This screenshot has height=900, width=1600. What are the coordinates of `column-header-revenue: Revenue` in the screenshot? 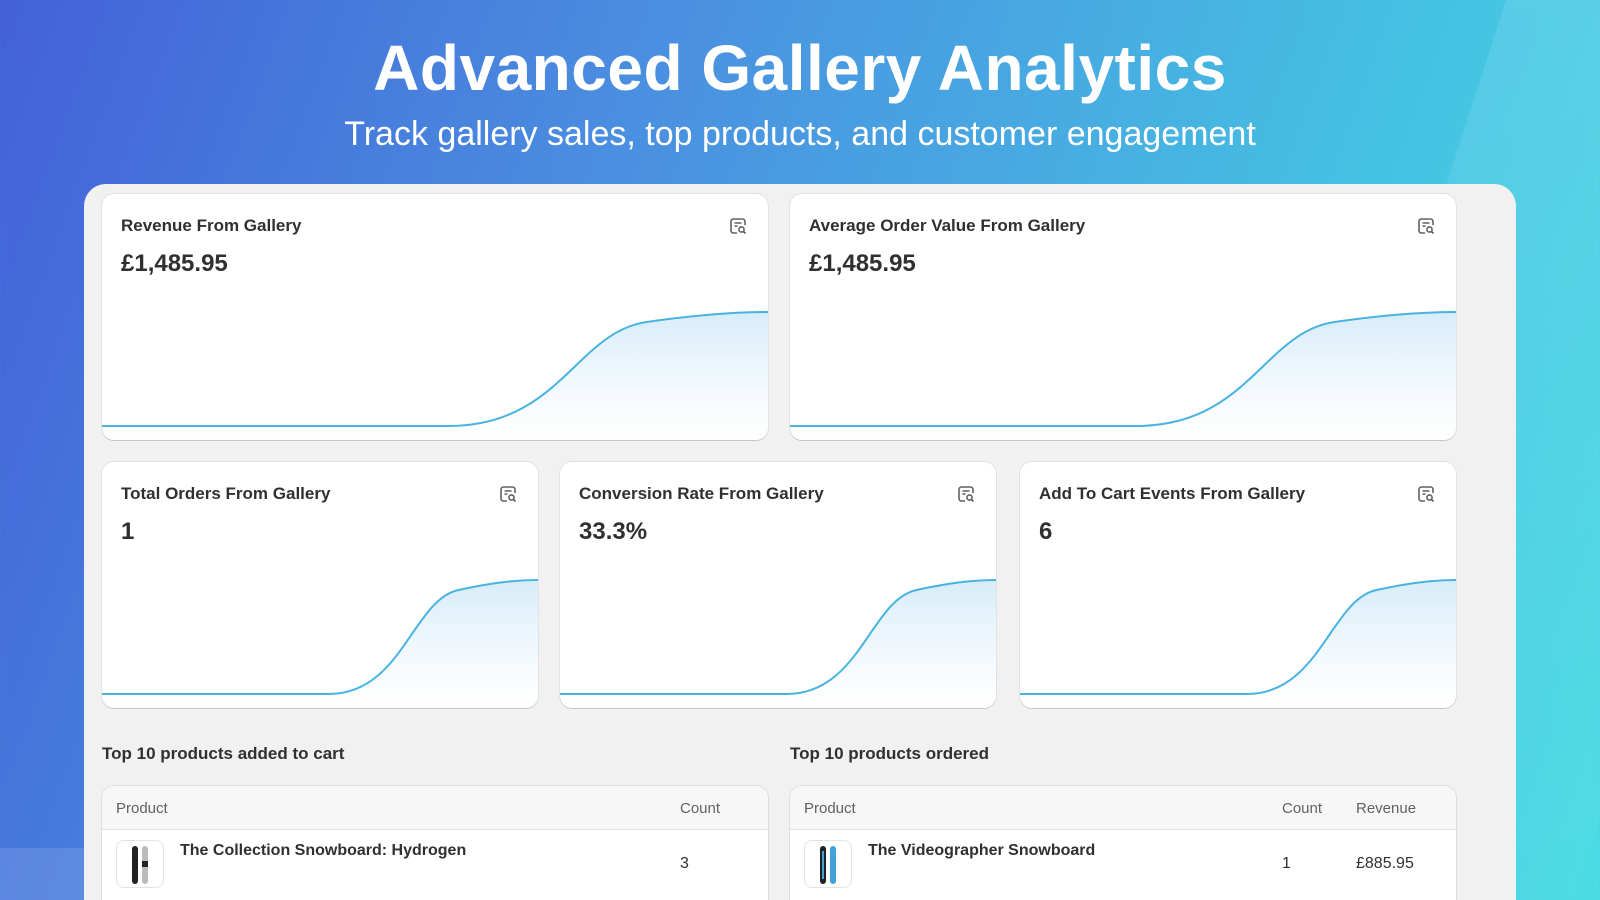 It's located at (1386, 808).